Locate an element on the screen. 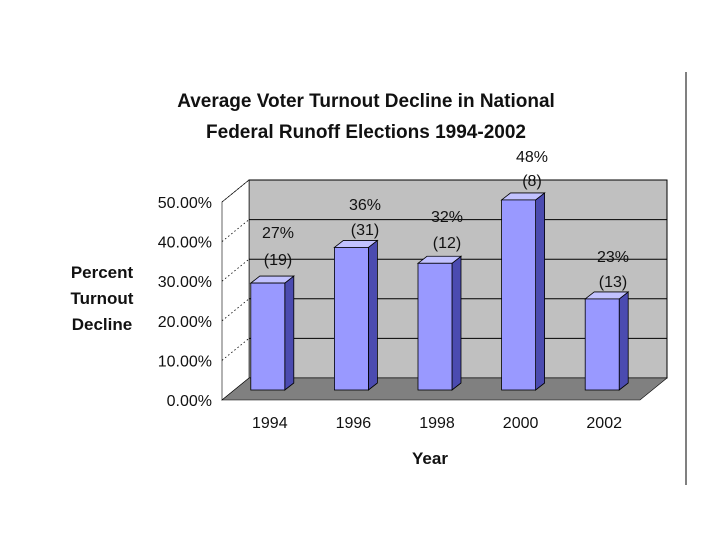 This screenshot has height=540, width=720. data-label-count: (19) is located at coordinates (278, 260).